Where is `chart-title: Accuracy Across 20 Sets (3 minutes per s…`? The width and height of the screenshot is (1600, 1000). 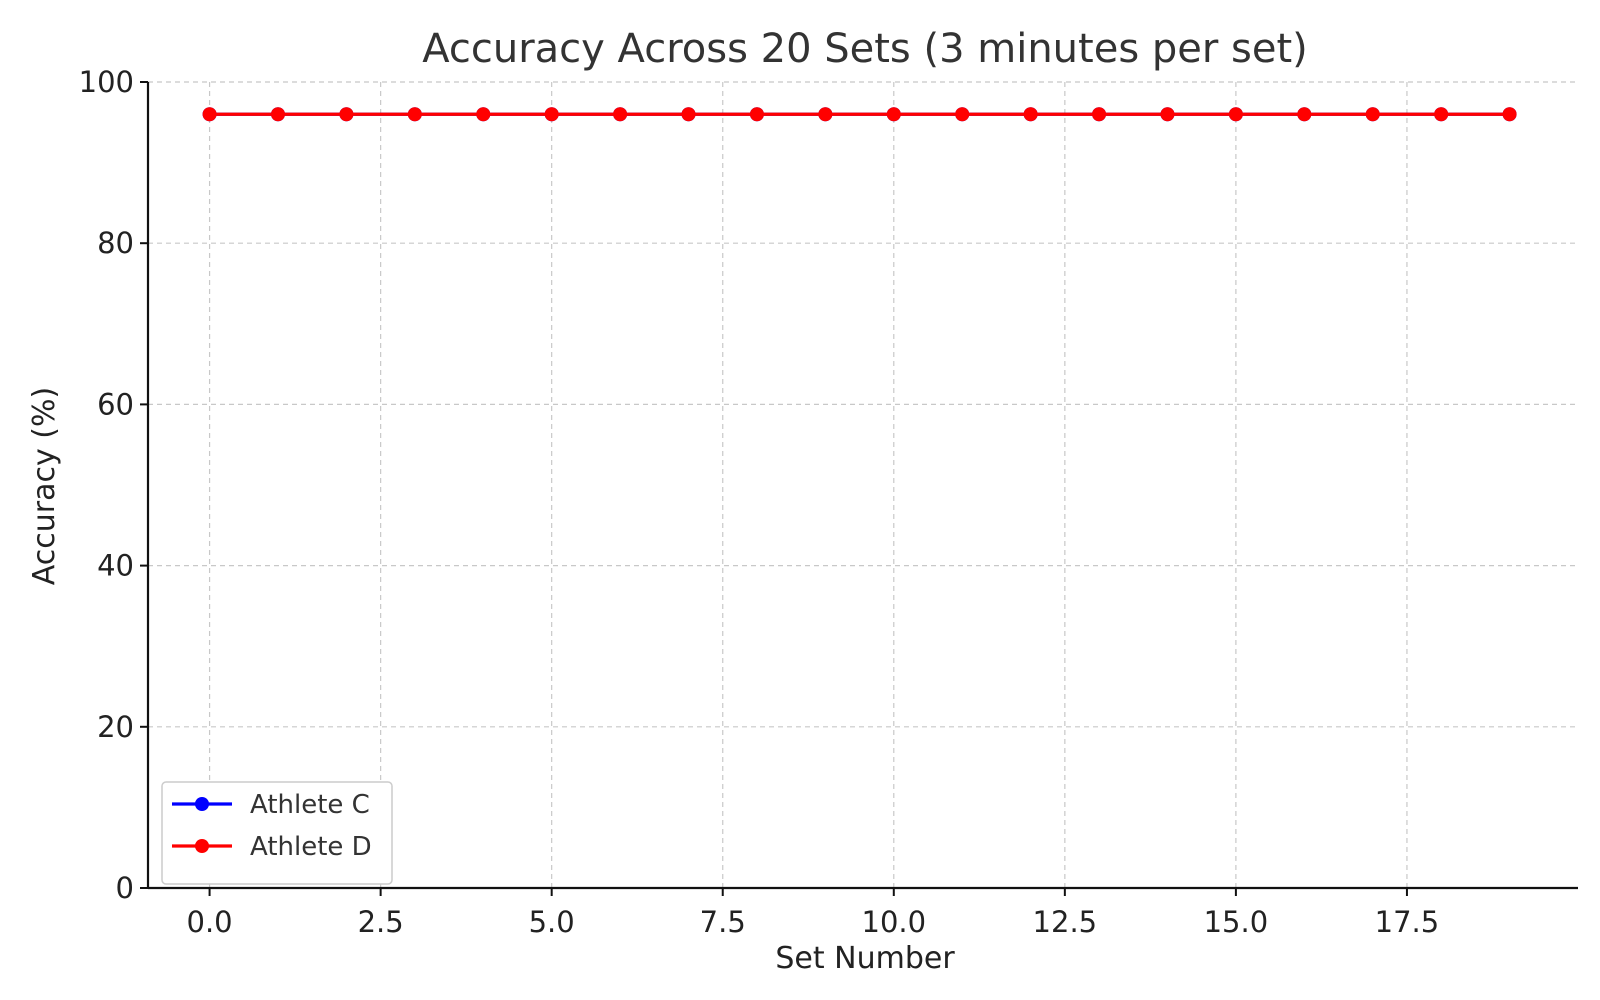
chart-title: Accuracy Across 20 Sets (3 minutes per s… is located at coordinates (865, 49).